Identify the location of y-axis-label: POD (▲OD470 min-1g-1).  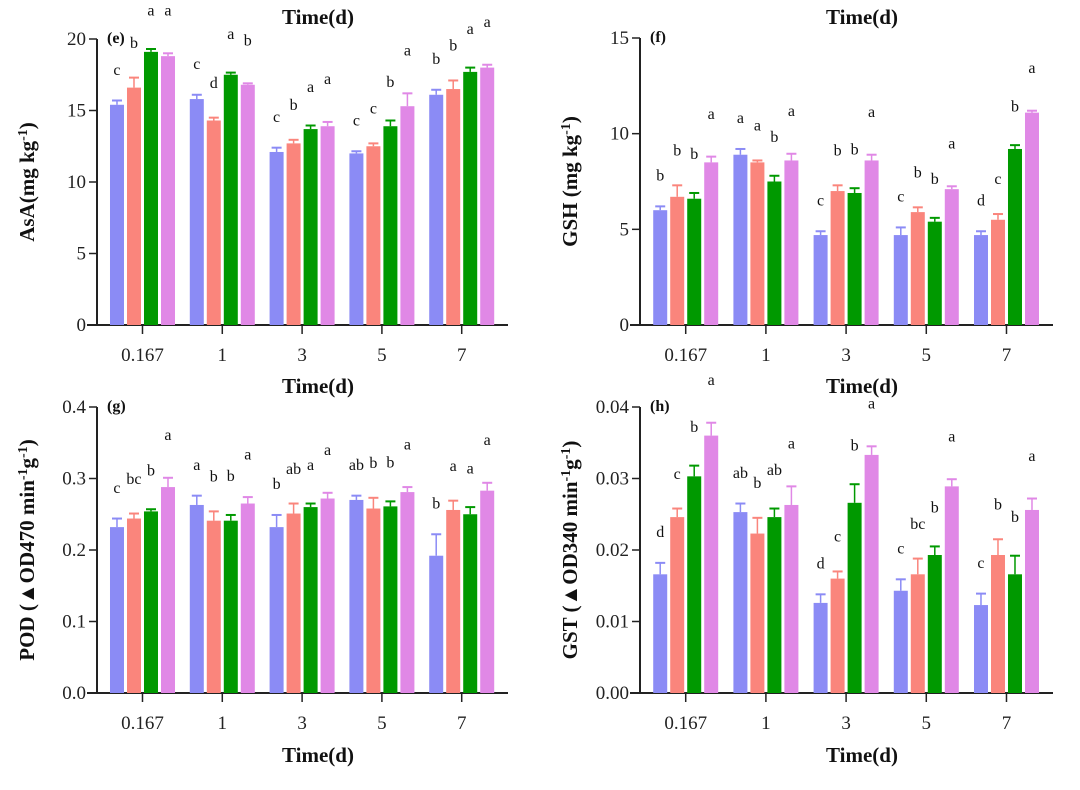
(27, 549).